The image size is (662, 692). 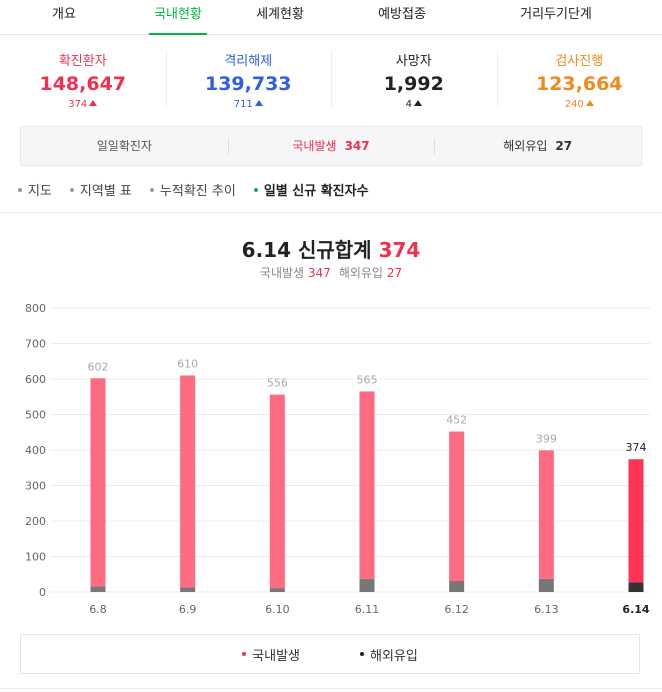 I want to click on y-tick-label: 300, so click(x=35, y=486).